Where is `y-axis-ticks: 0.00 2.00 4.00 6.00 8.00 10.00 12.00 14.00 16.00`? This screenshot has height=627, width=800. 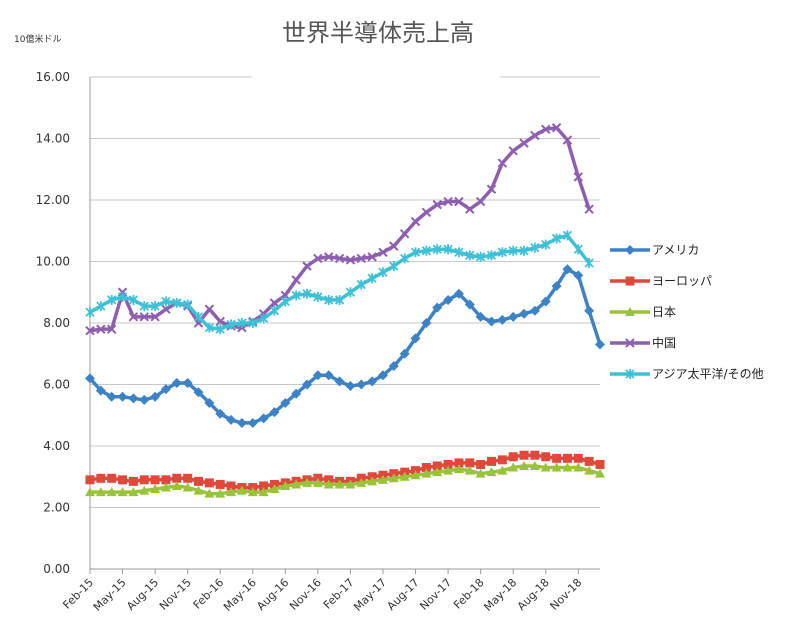 y-axis-ticks: 0.00 2.00 4.00 6.00 8.00 10.00 12.00 14.00 16.00 is located at coordinates (53, 323).